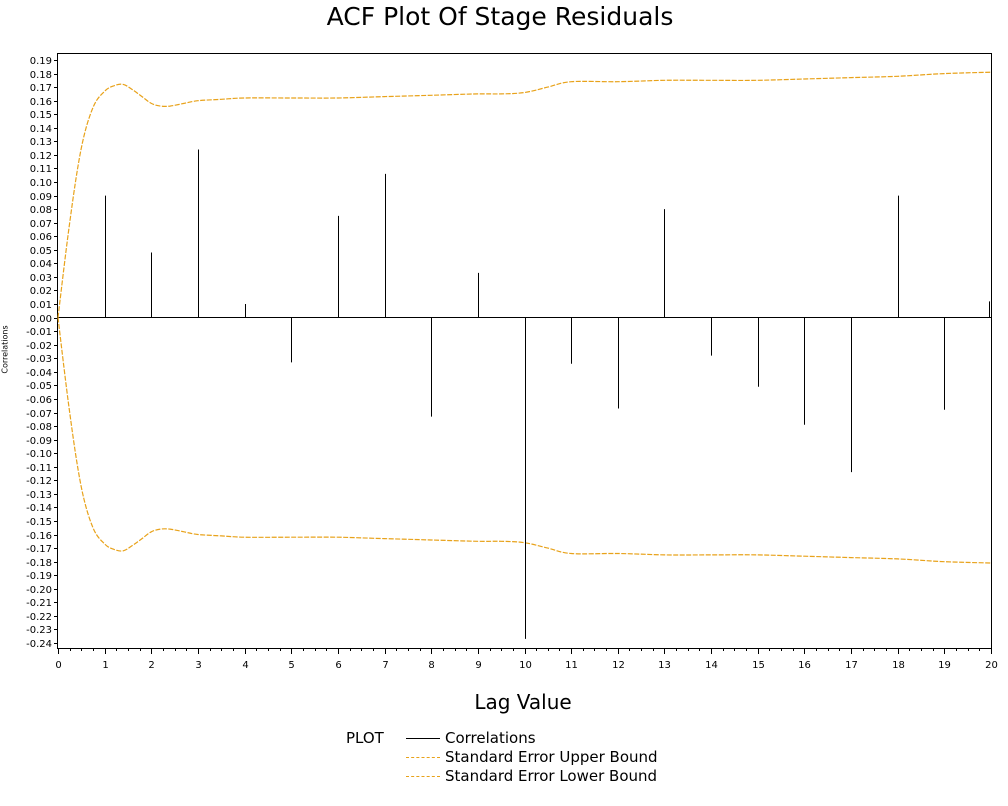  I want to click on y-tick-label: -0.18, so click(39, 563).